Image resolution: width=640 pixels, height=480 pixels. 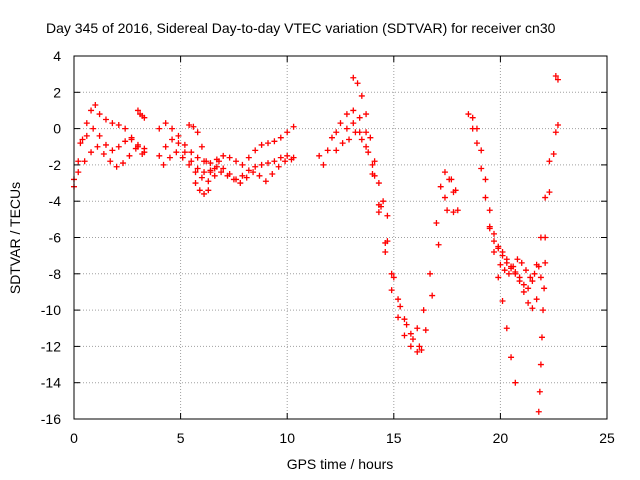 I want to click on y-tick-label: -16, so click(x=51, y=419).